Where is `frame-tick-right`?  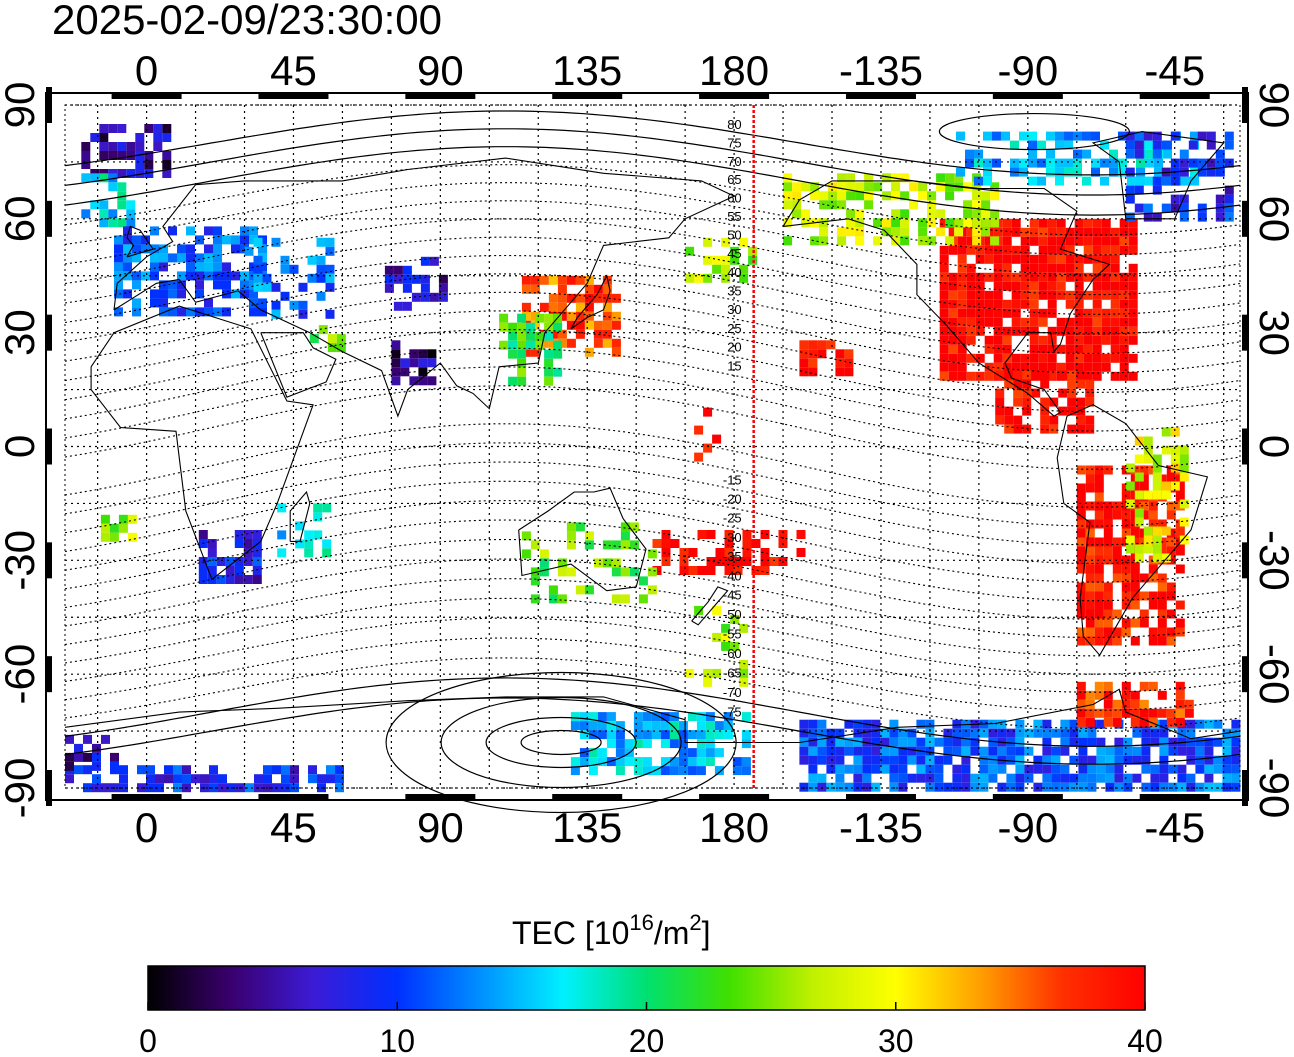 frame-tick-right is located at coordinates (1245, 788).